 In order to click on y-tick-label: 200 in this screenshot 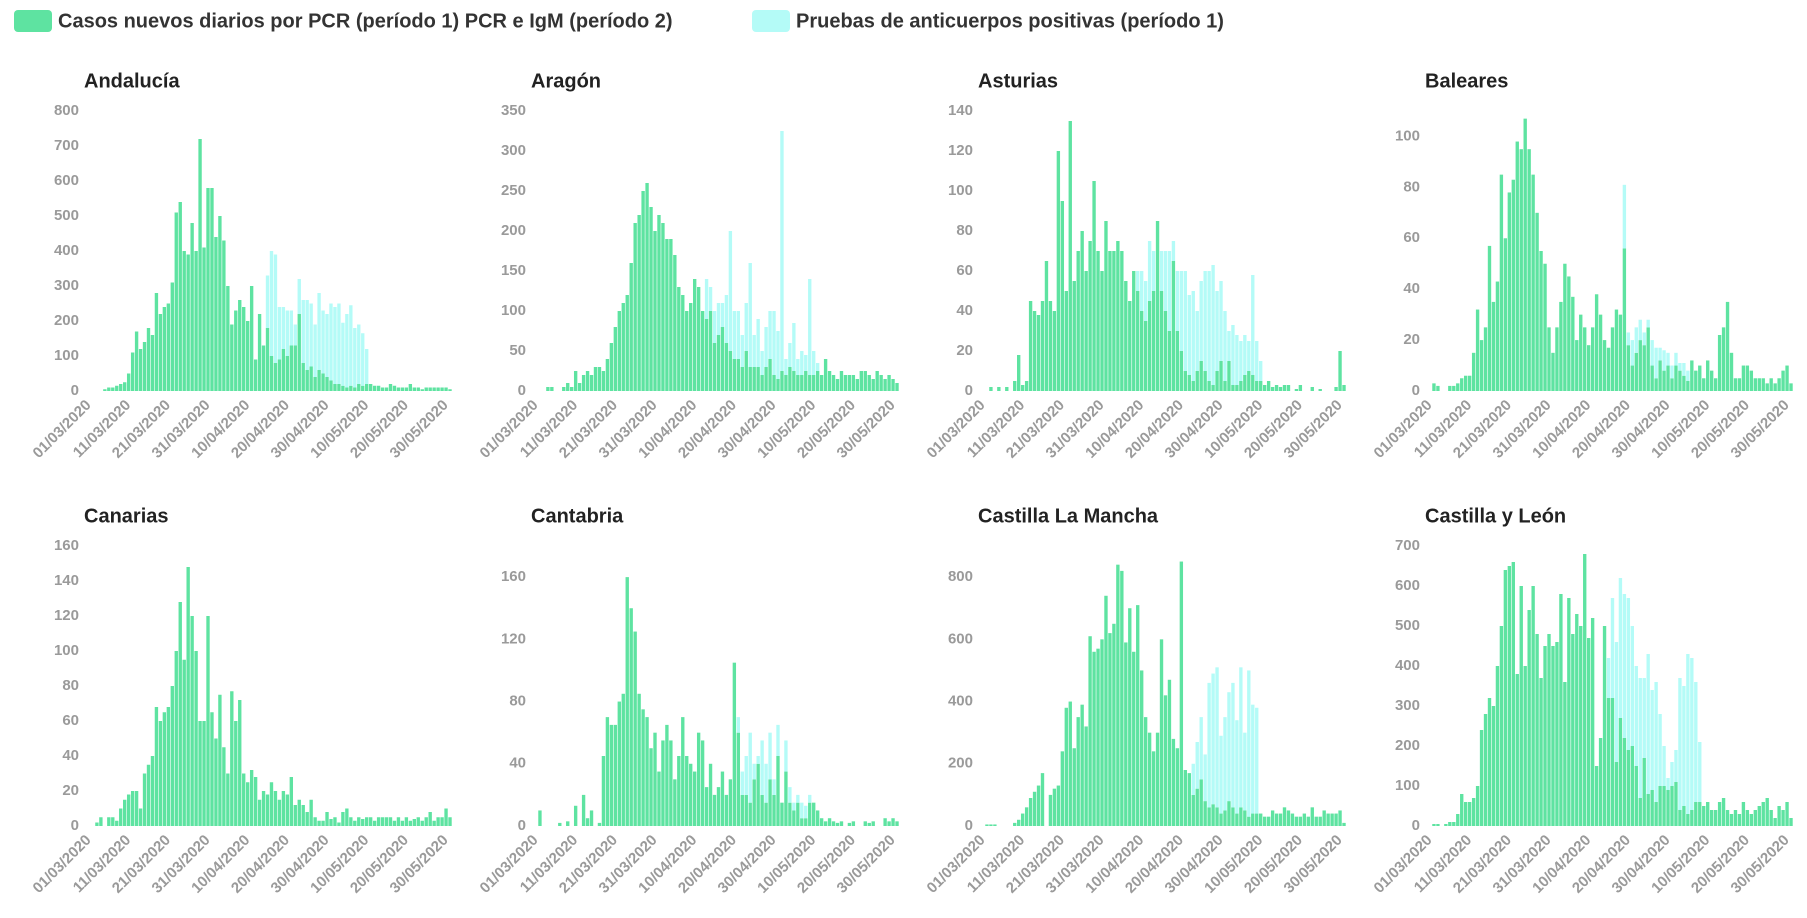, I will do `click(960, 763)`.